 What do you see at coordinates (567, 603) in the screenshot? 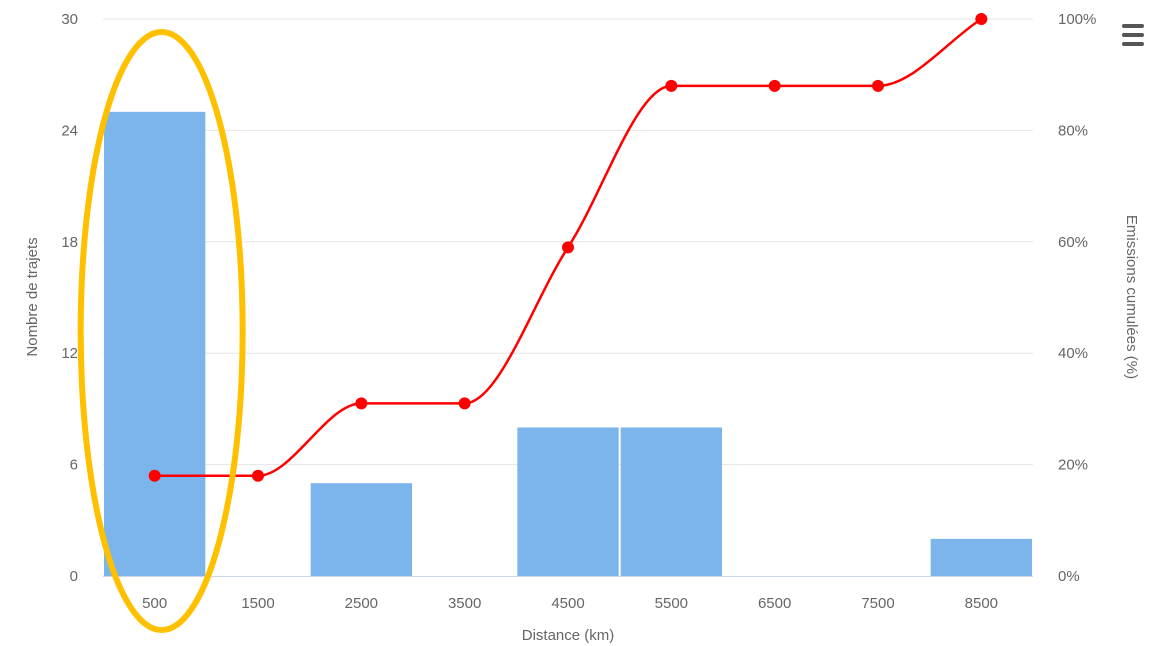
I see `x-tick-label: 4500` at bounding box center [567, 603].